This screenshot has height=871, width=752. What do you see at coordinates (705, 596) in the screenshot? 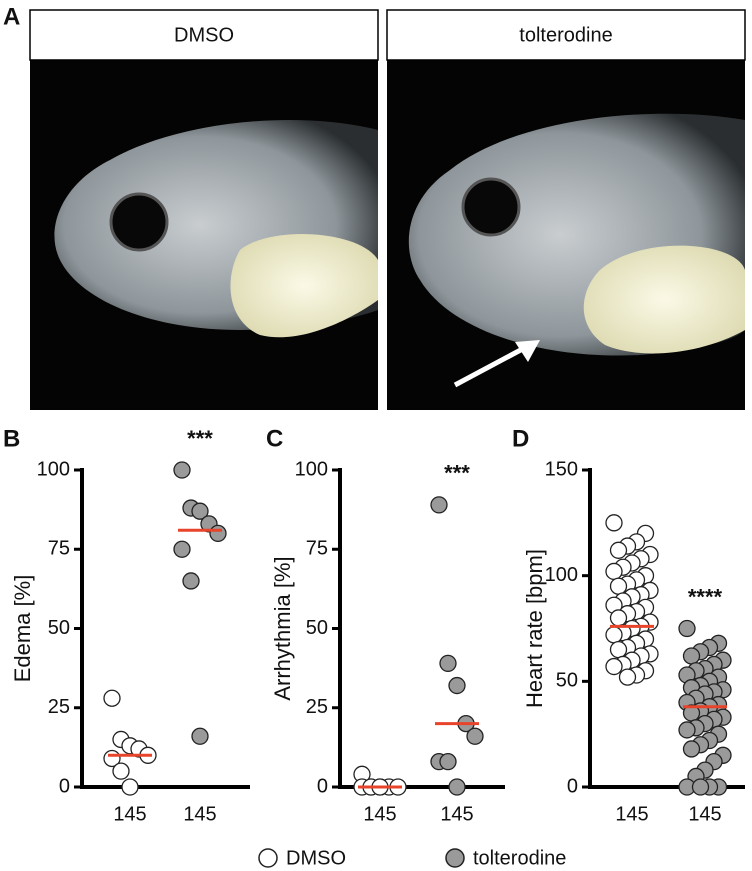
I see `significance: ****` at bounding box center [705, 596].